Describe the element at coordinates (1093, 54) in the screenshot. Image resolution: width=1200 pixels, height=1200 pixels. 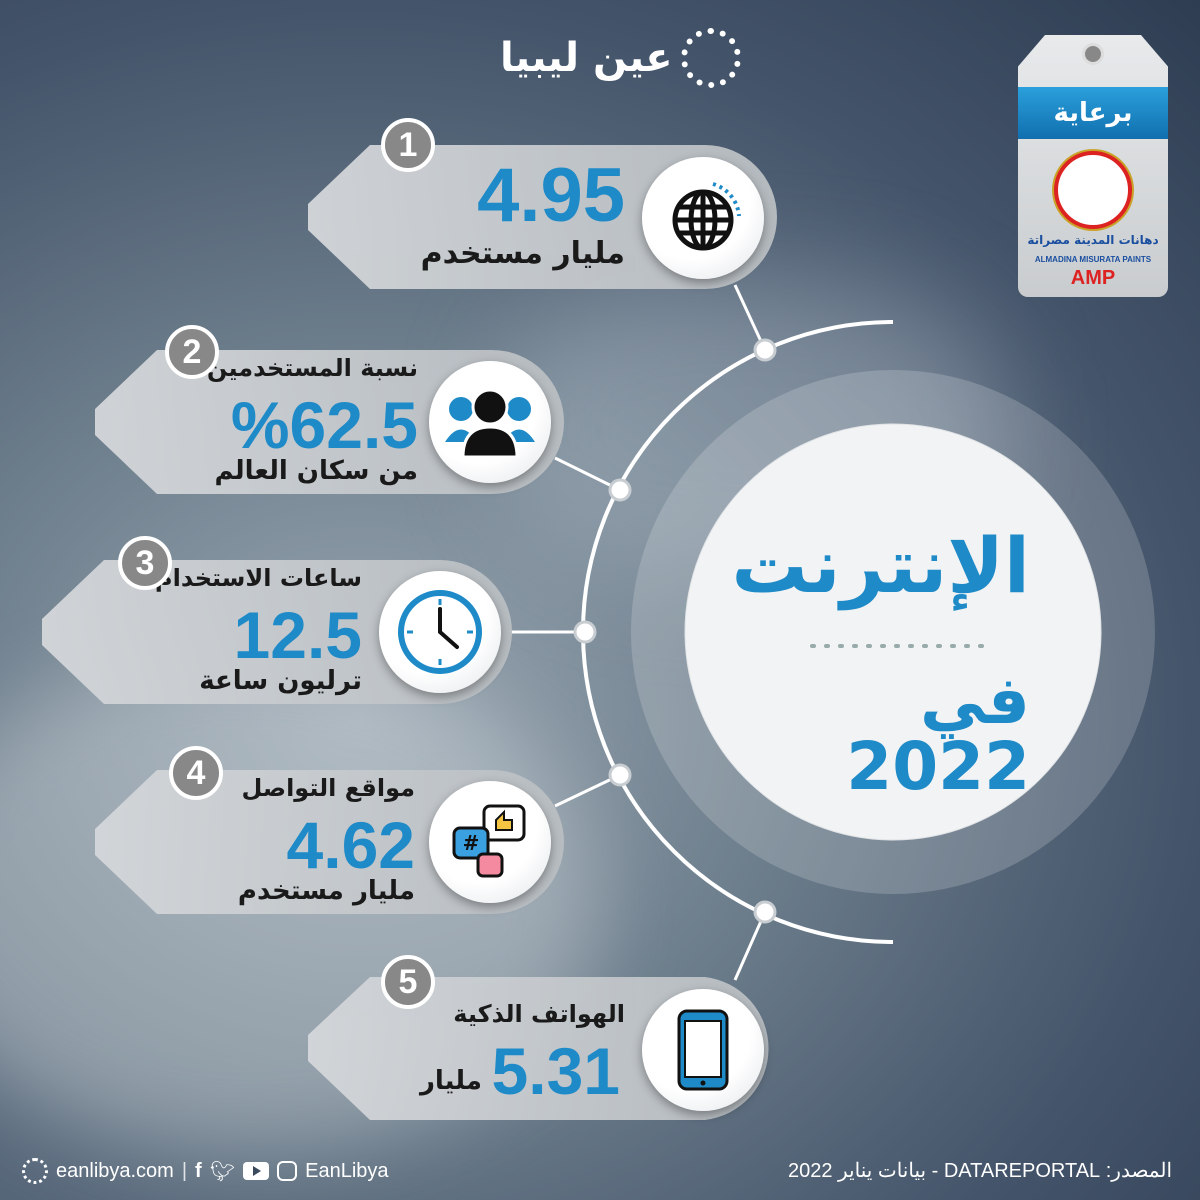
I see `tag-hole-icon` at that location.